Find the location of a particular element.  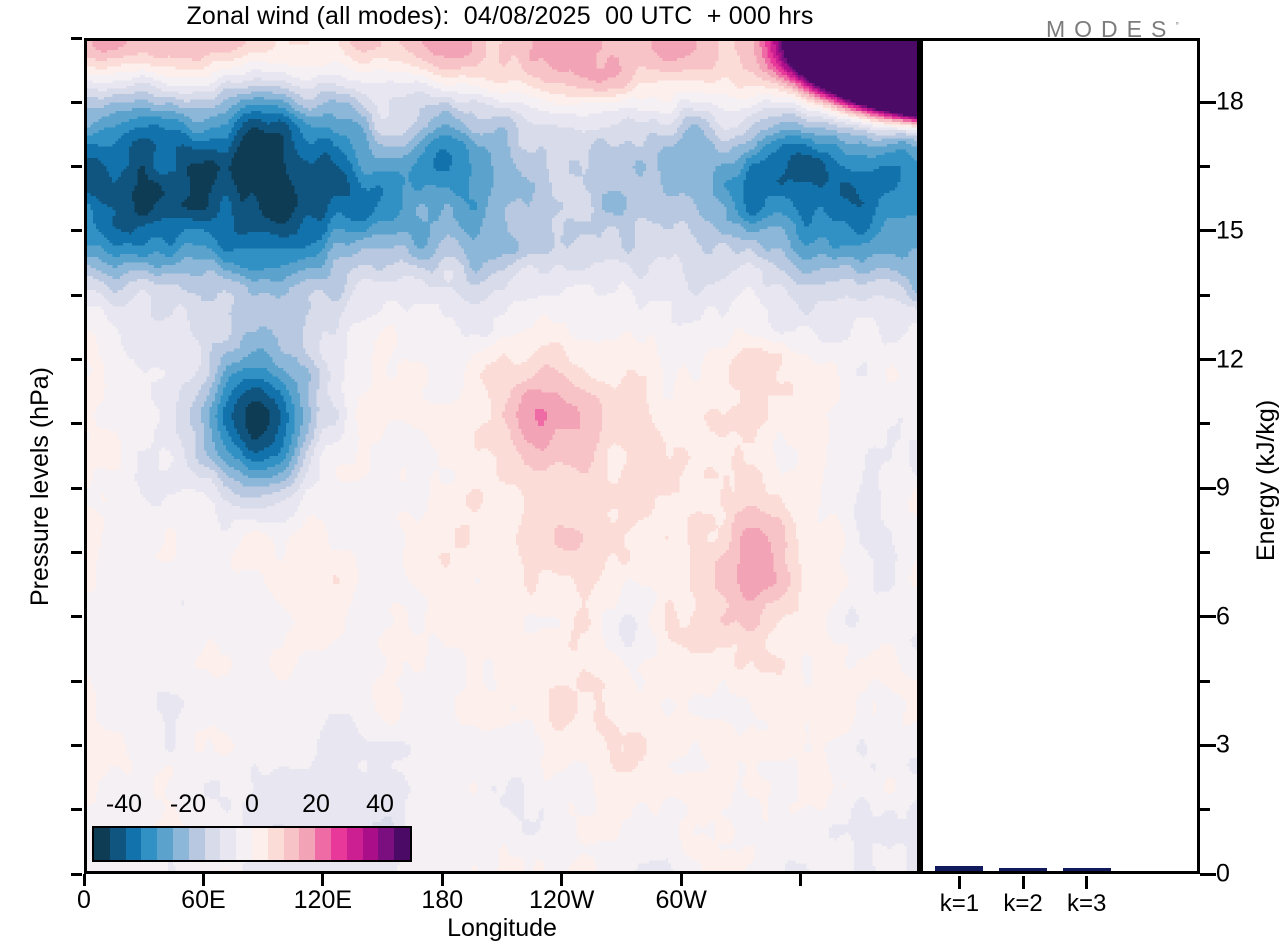

modes-watermark: MODES° is located at coordinates (1112, 29).